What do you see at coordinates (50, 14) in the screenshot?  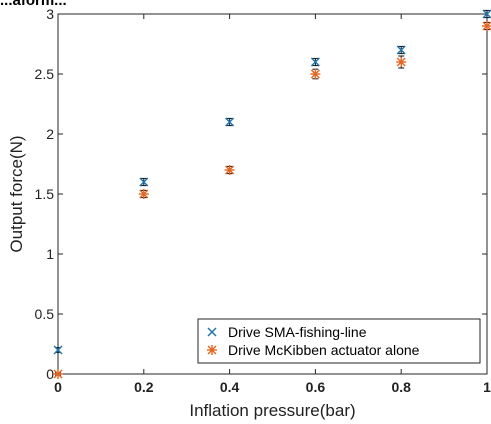 I see `y-tick-label: 3` at bounding box center [50, 14].